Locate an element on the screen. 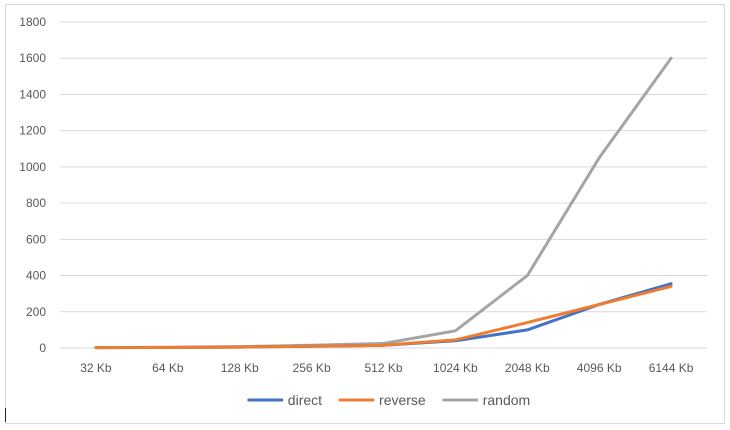 The image size is (730, 430). y-tick-label: 800 is located at coordinates (36, 203).